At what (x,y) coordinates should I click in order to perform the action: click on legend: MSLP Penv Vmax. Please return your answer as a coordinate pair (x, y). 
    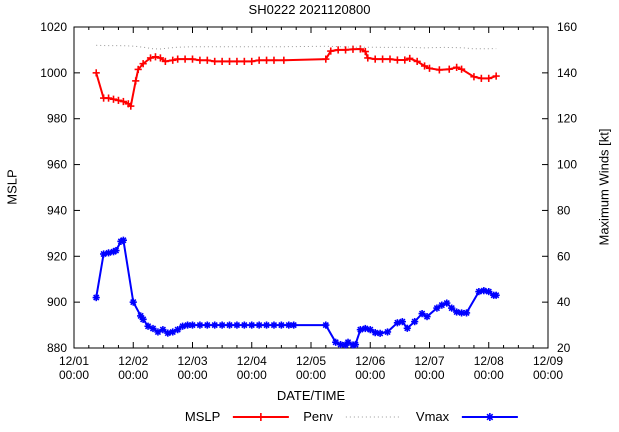
    Looking at the image, I should click on (352, 416).